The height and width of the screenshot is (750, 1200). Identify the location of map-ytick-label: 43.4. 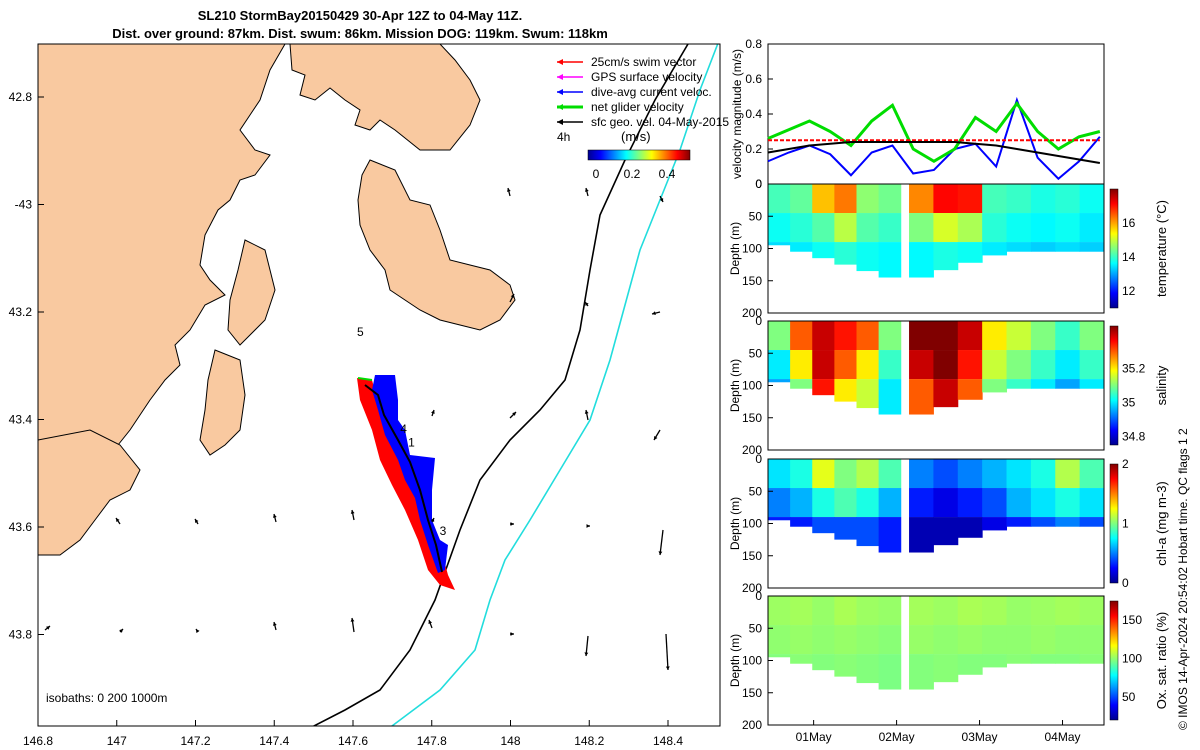
(21, 420).